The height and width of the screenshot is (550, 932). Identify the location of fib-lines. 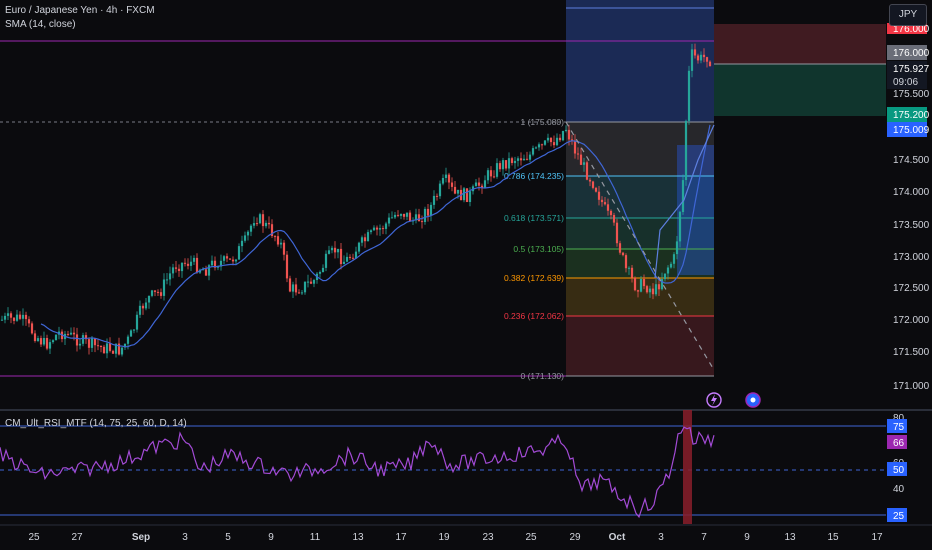
(640, 249).